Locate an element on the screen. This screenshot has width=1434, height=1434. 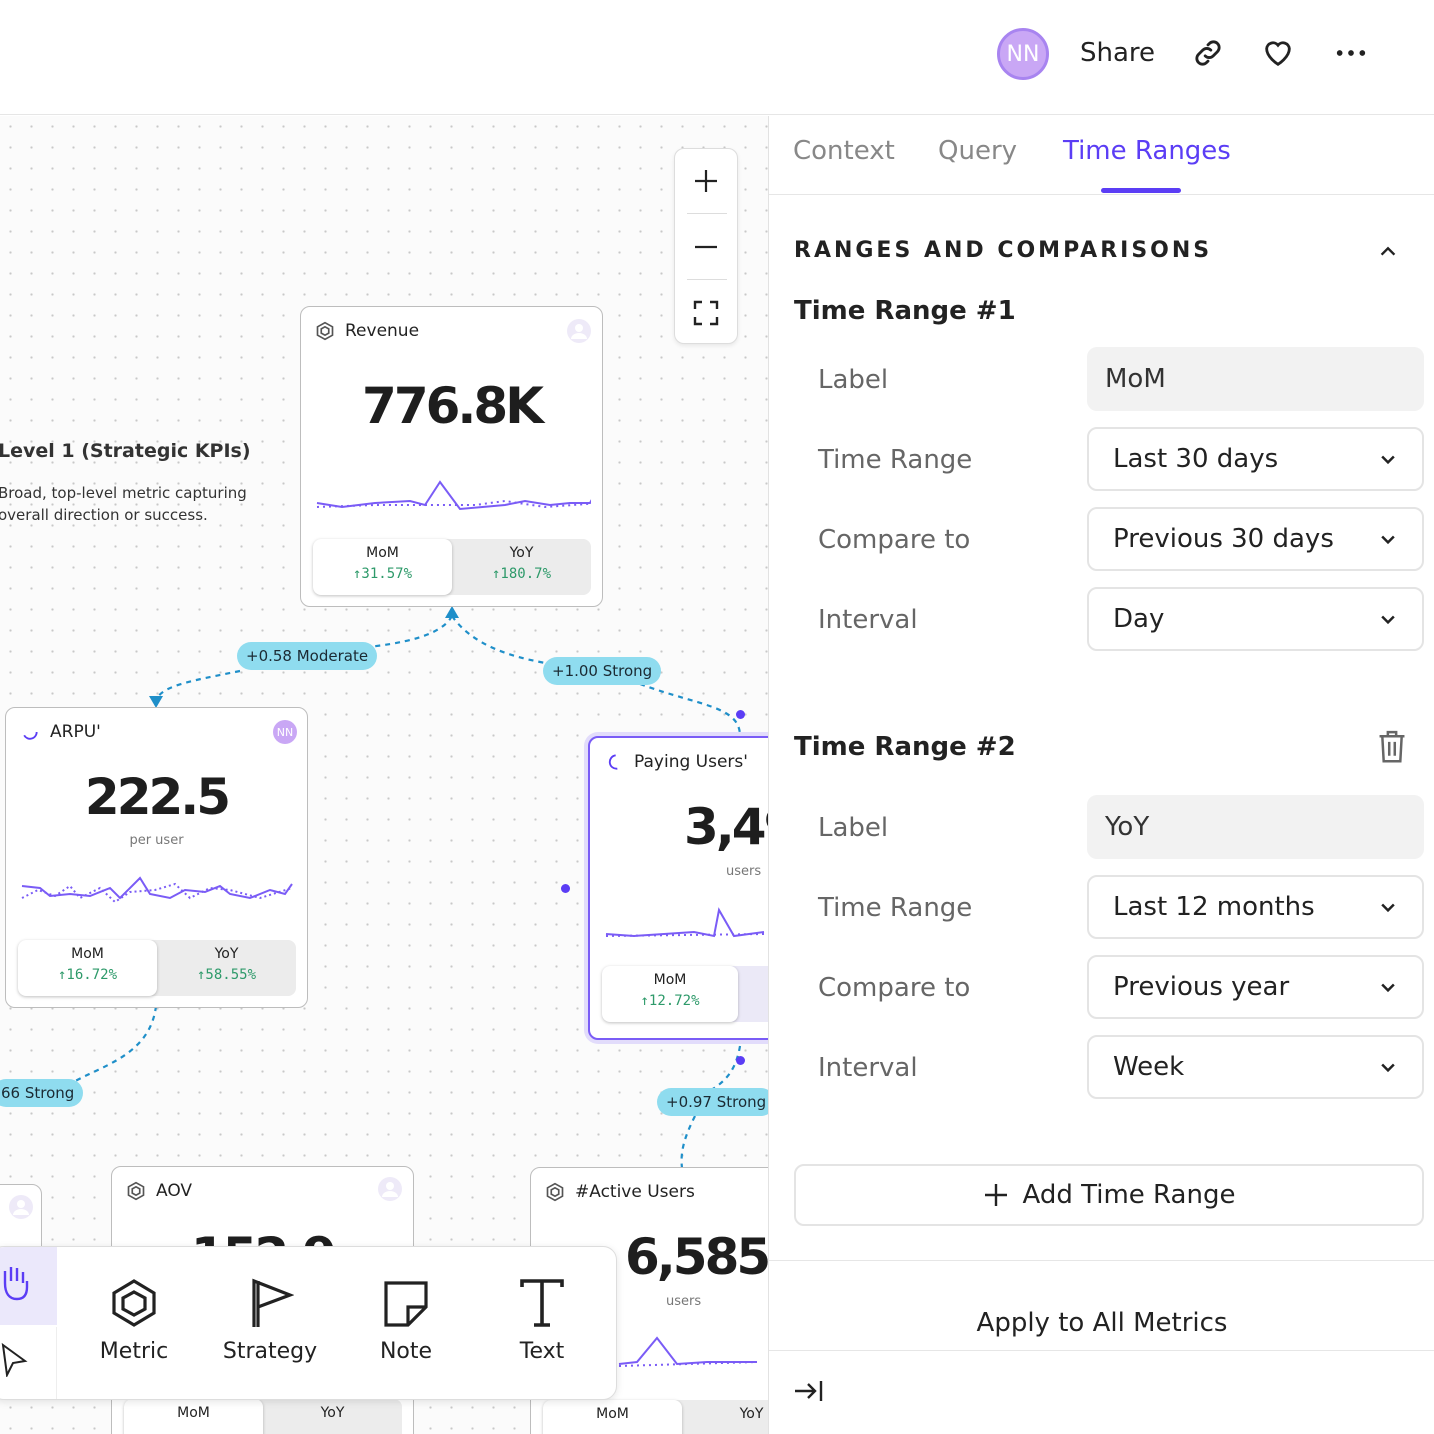
share-button: Share is located at coordinates (1118, 53).